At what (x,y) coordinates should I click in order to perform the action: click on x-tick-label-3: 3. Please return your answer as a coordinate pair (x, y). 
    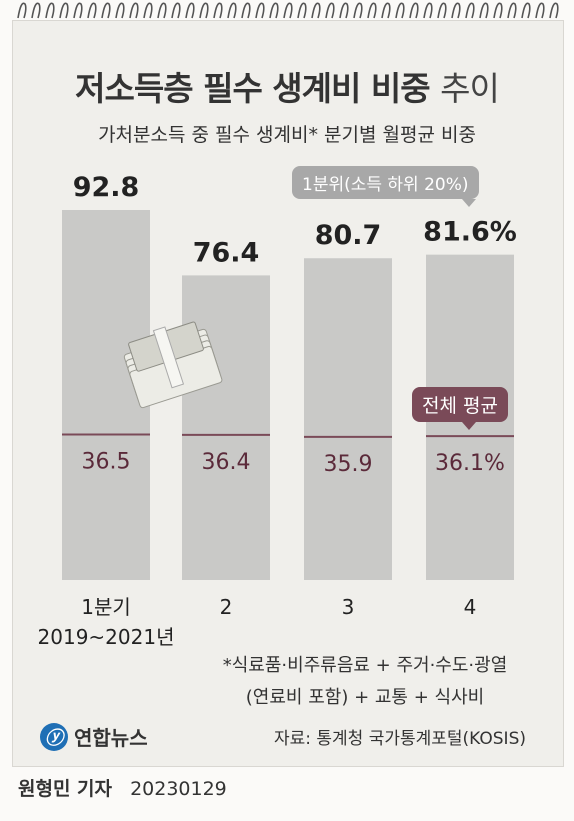
    Looking at the image, I should click on (348, 607).